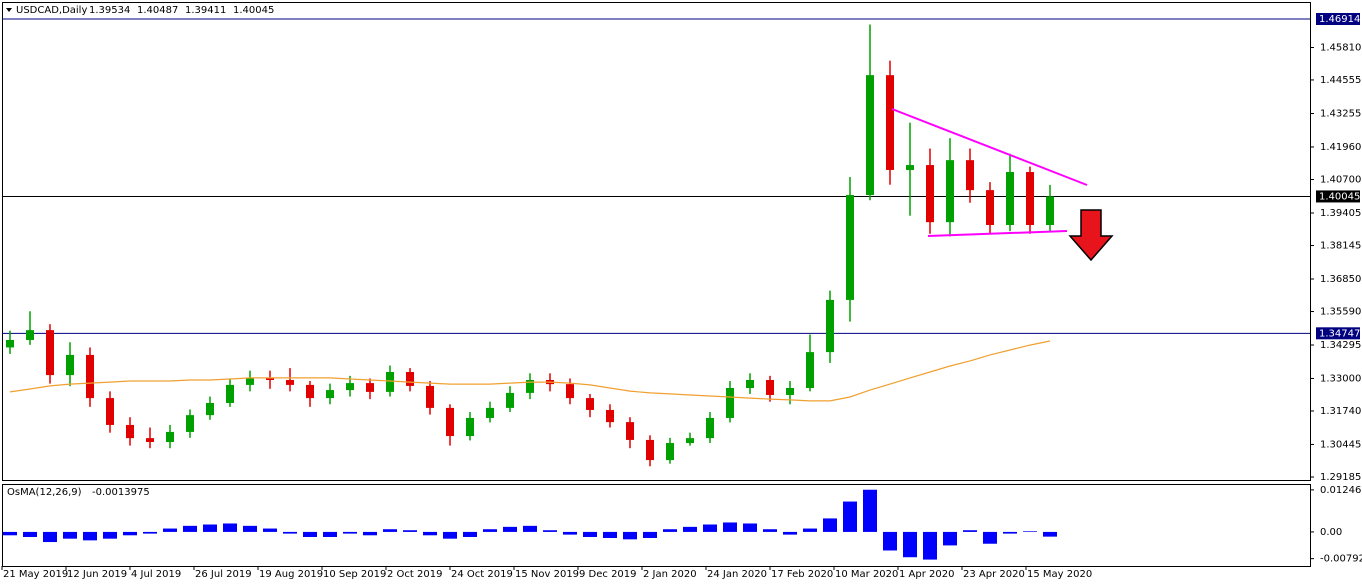 This screenshot has height=584, width=1362. Describe the element at coordinates (1340, 180) in the screenshot. I see `y-tick-label: 1.40700` at that location.